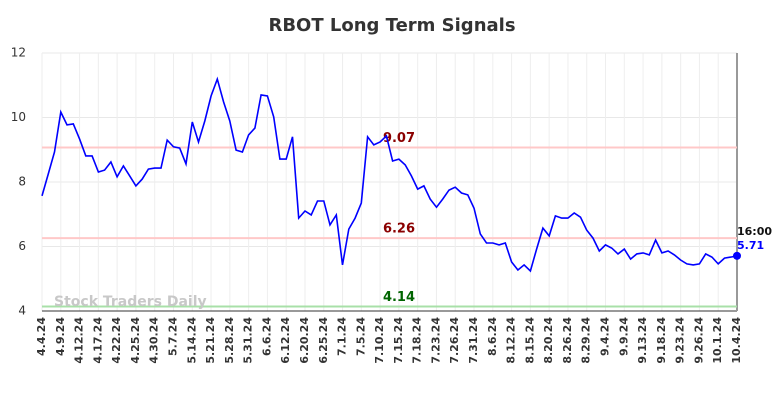 The height and width of the screenshot is (398, 784). Describe the element at coordinates (623, 336) in the screenshot. I see `x-tick-label: 9.9.24` at that location.